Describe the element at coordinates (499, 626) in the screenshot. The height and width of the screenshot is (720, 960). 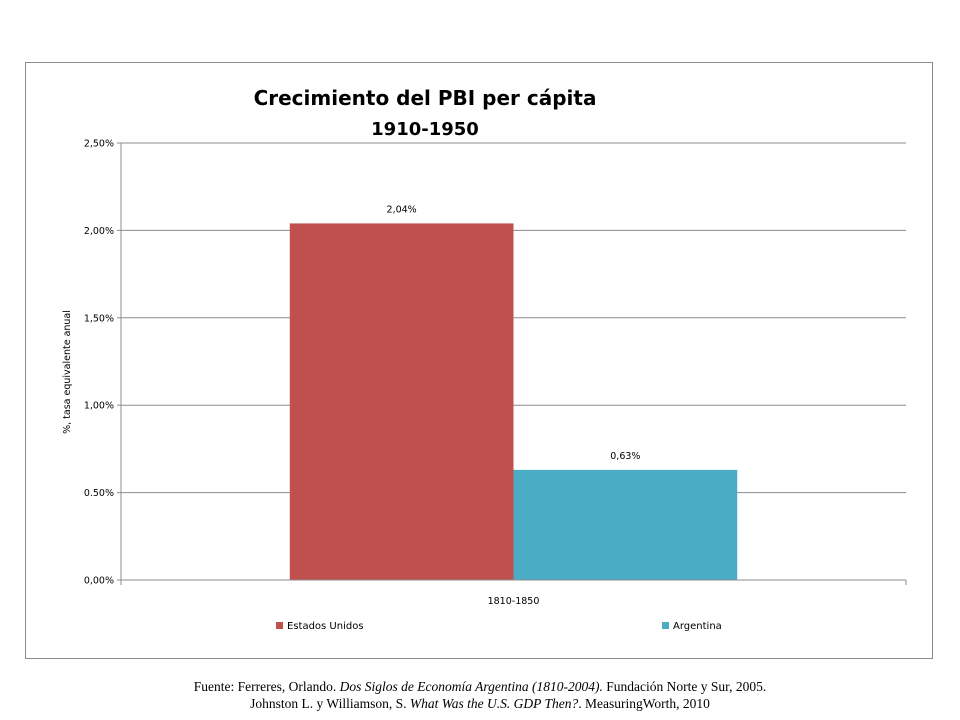
I see `legend: Estados Unidos Argentina` at that location.